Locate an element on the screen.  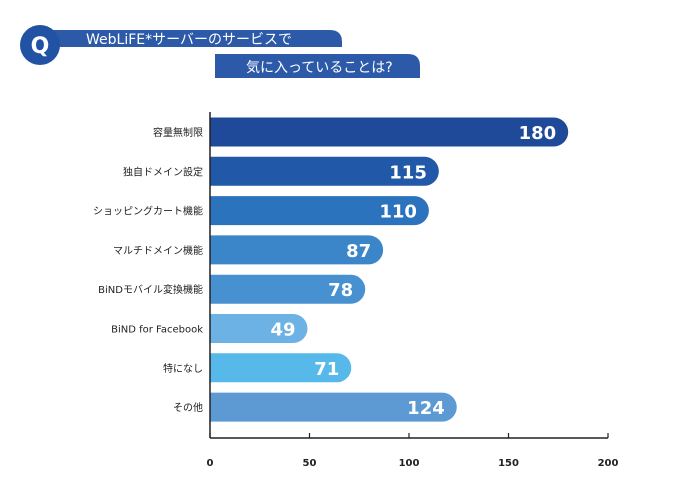
question-badge is located at coordinates (40, 45).